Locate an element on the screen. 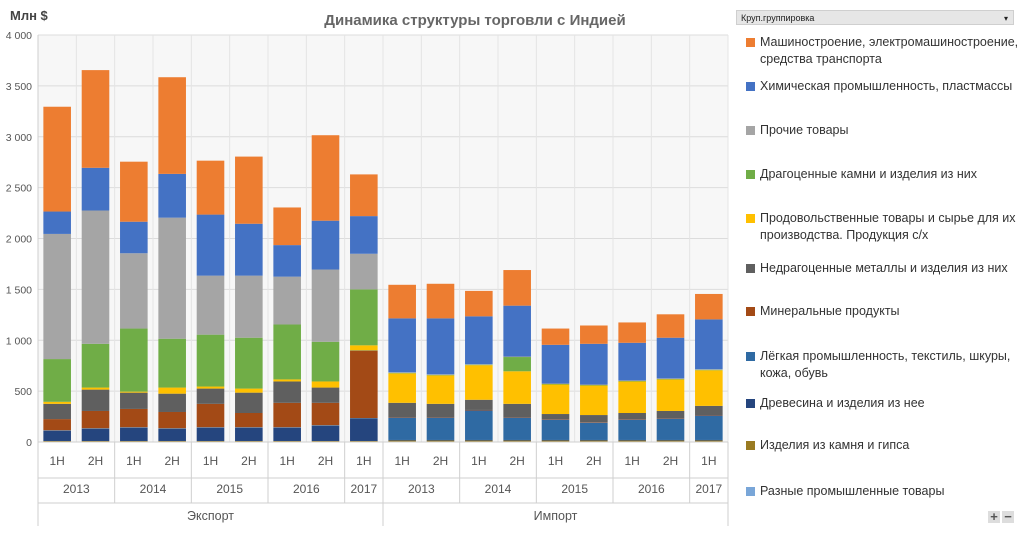 This screenshot has height=534, width=1024. x-tick-year-label: 2017 is located at coordinates (363, 489).